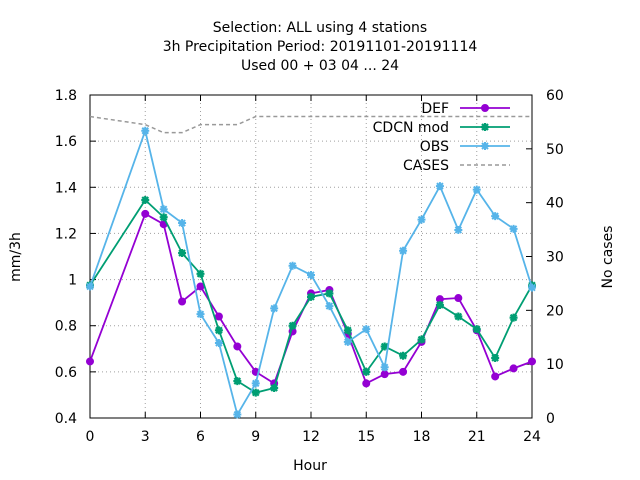 The width and height of the screenshot is (640, 480). I want to click on x-tick-label: 18, so click(422, 437).